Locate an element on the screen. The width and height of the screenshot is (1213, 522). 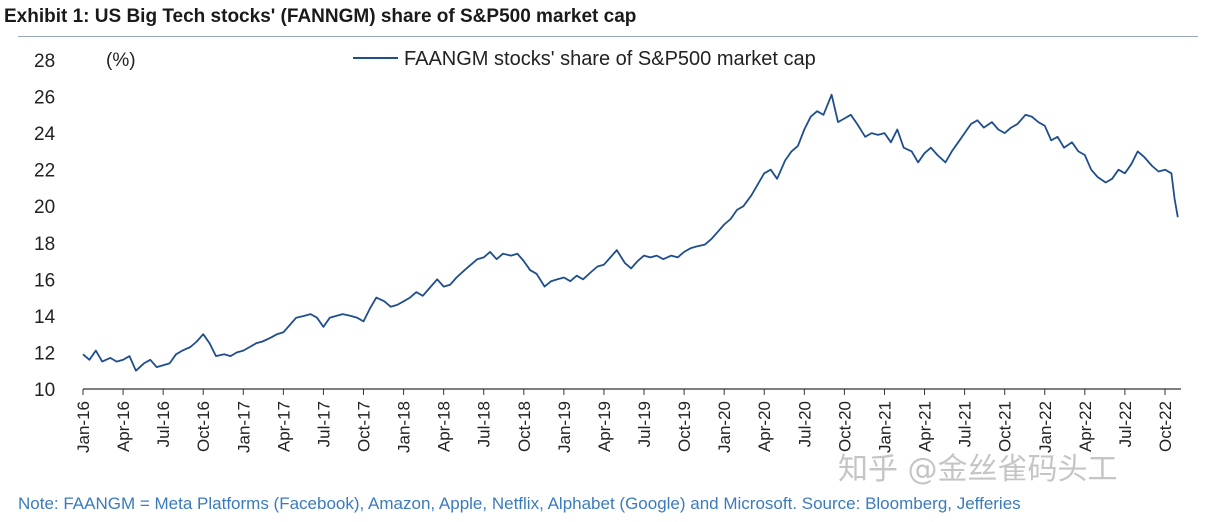
x-tick-label: Apr-17 is located at coordinates (283, 426).